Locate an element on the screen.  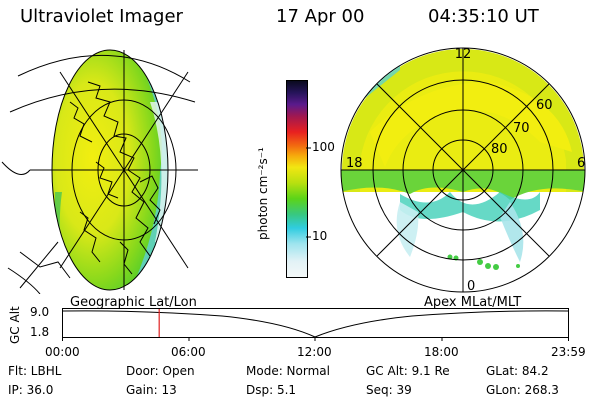
apex-mlat-mlt-title: Apex MLat/MLT is located at coordinates (473, 302).